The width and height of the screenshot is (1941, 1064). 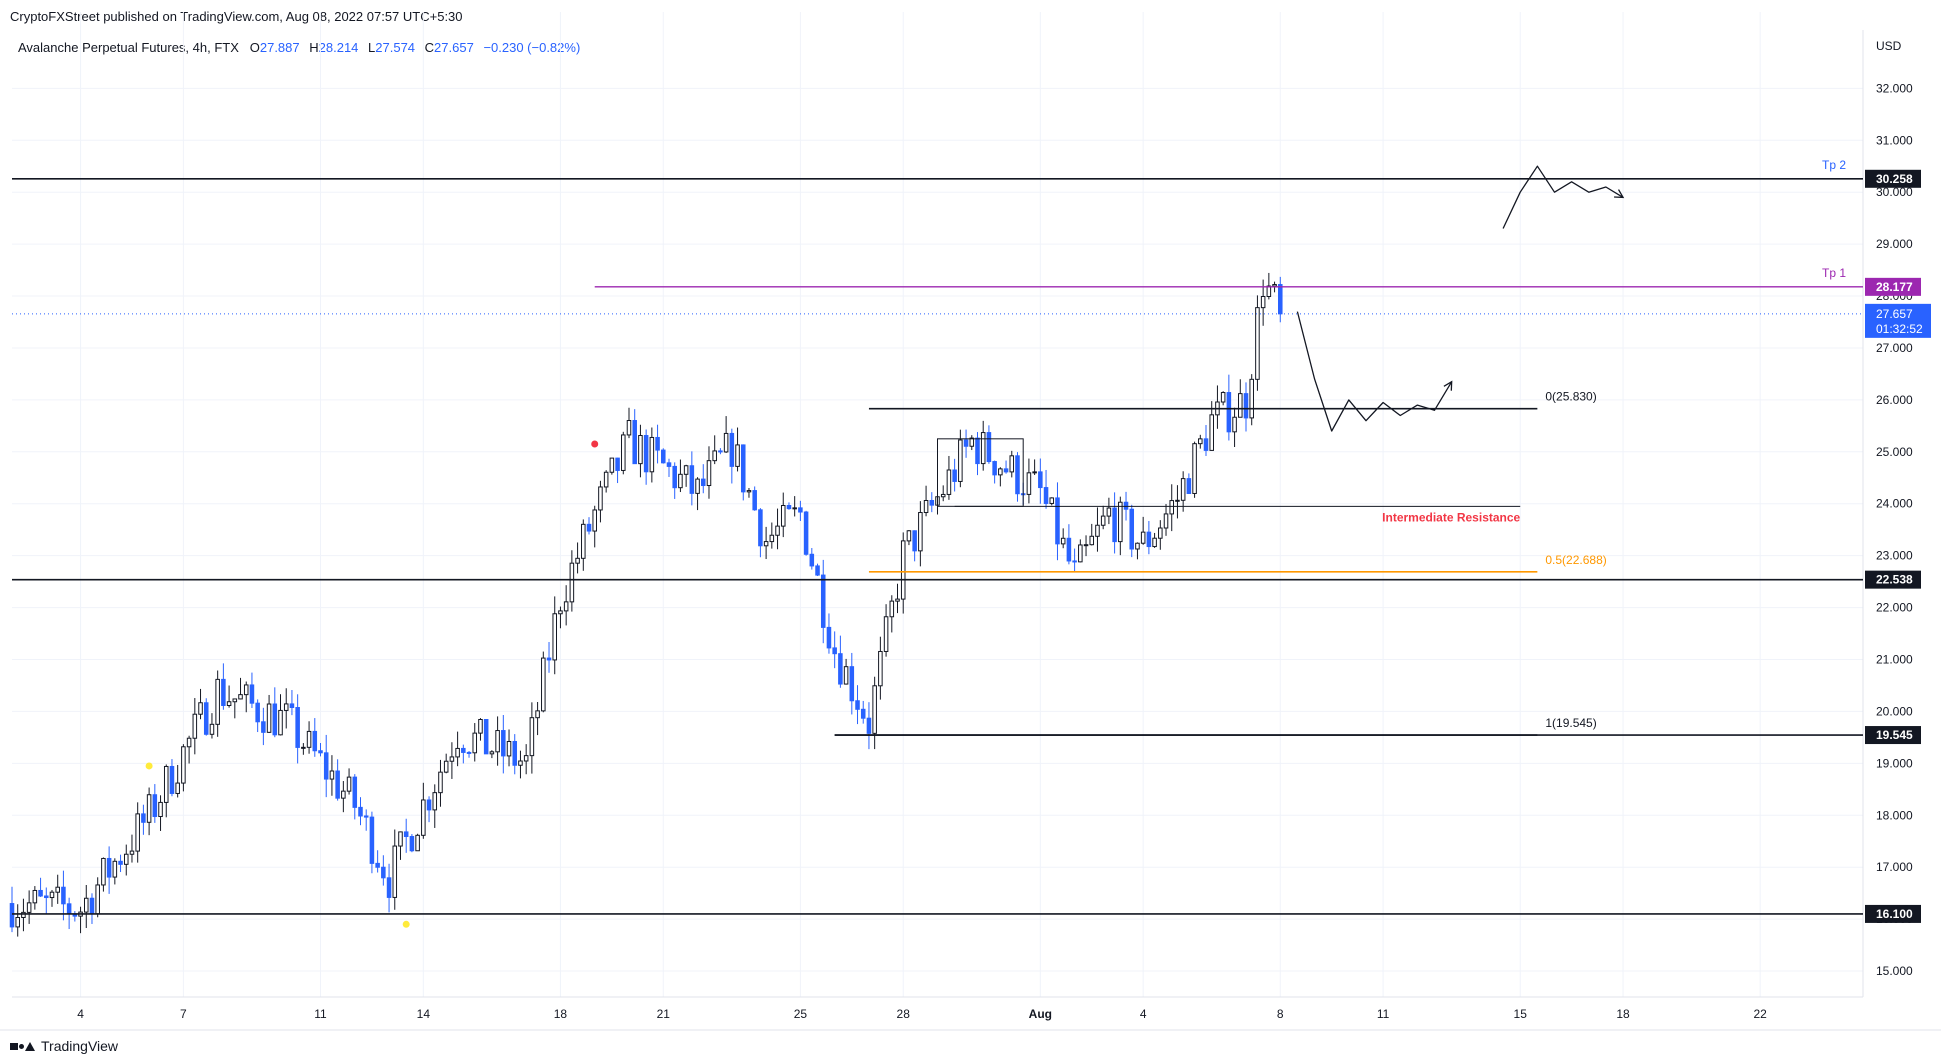 What do you see at coordinates (1894, 914) in the screenshot?
I see `support-16100-label: 16.100` at bounding box center [1894, 914].